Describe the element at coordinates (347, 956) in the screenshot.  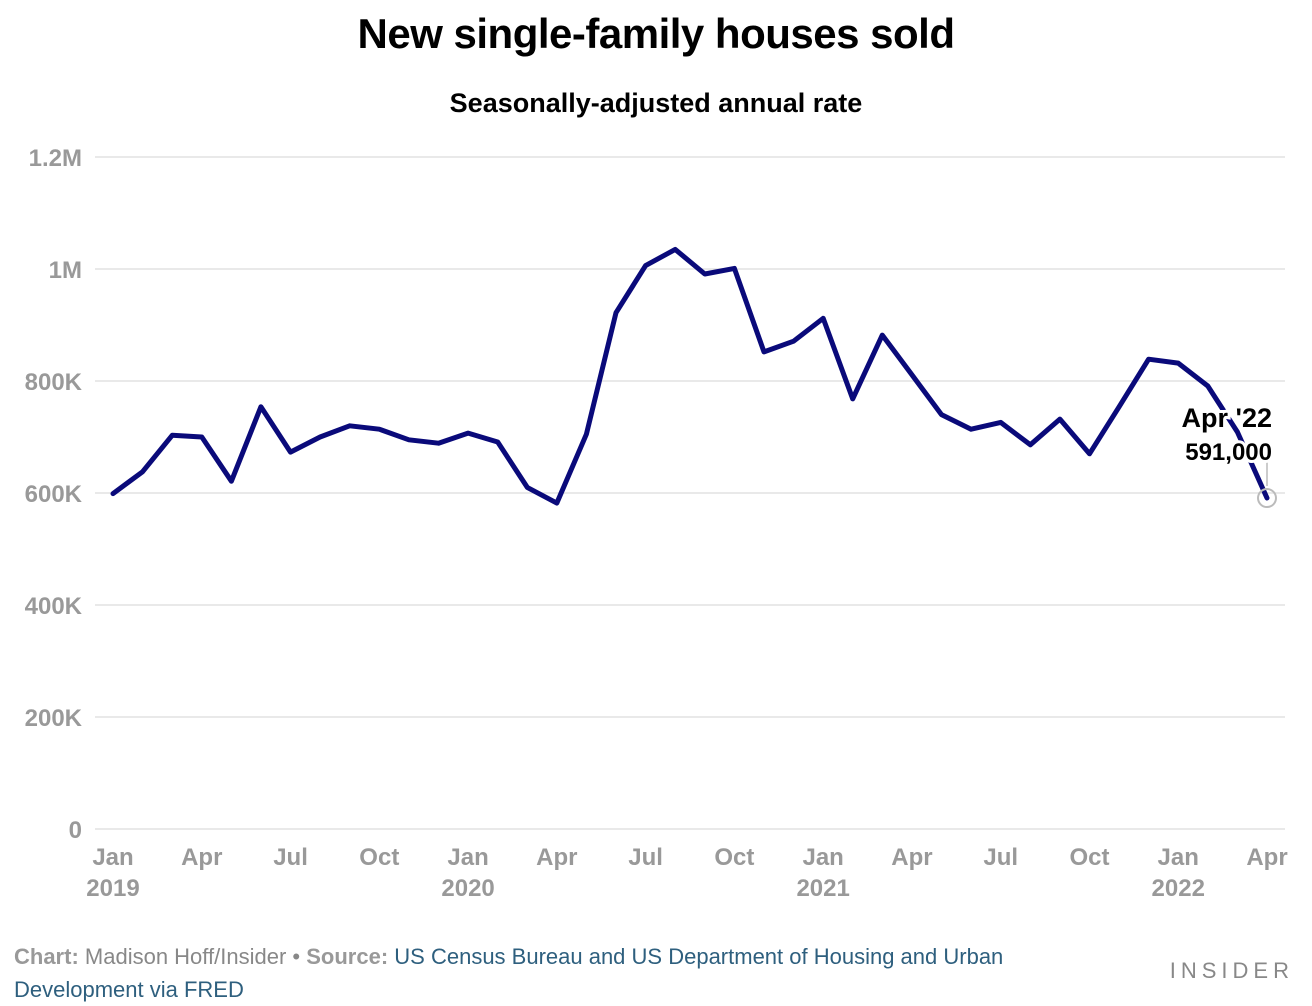
I see `source-label: Source:` at that location.